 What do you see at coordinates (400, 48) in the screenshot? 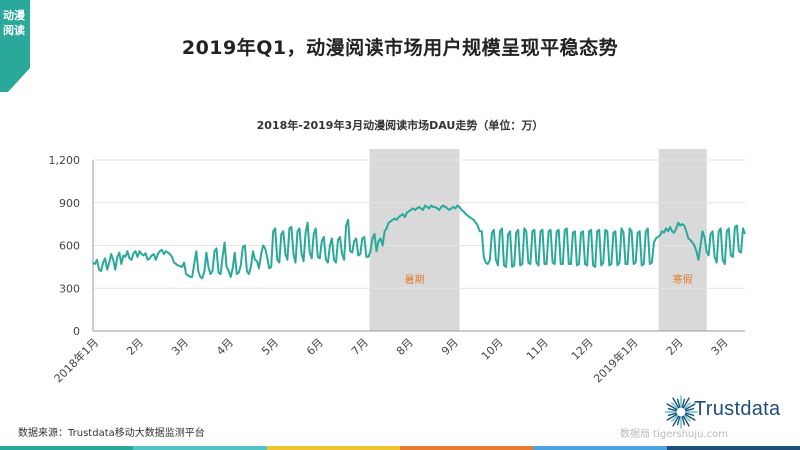
I see `page-title: 2019年Q1，动漫阅读市场用户规模呈现平稳态势` at bounding box center [400, 48].